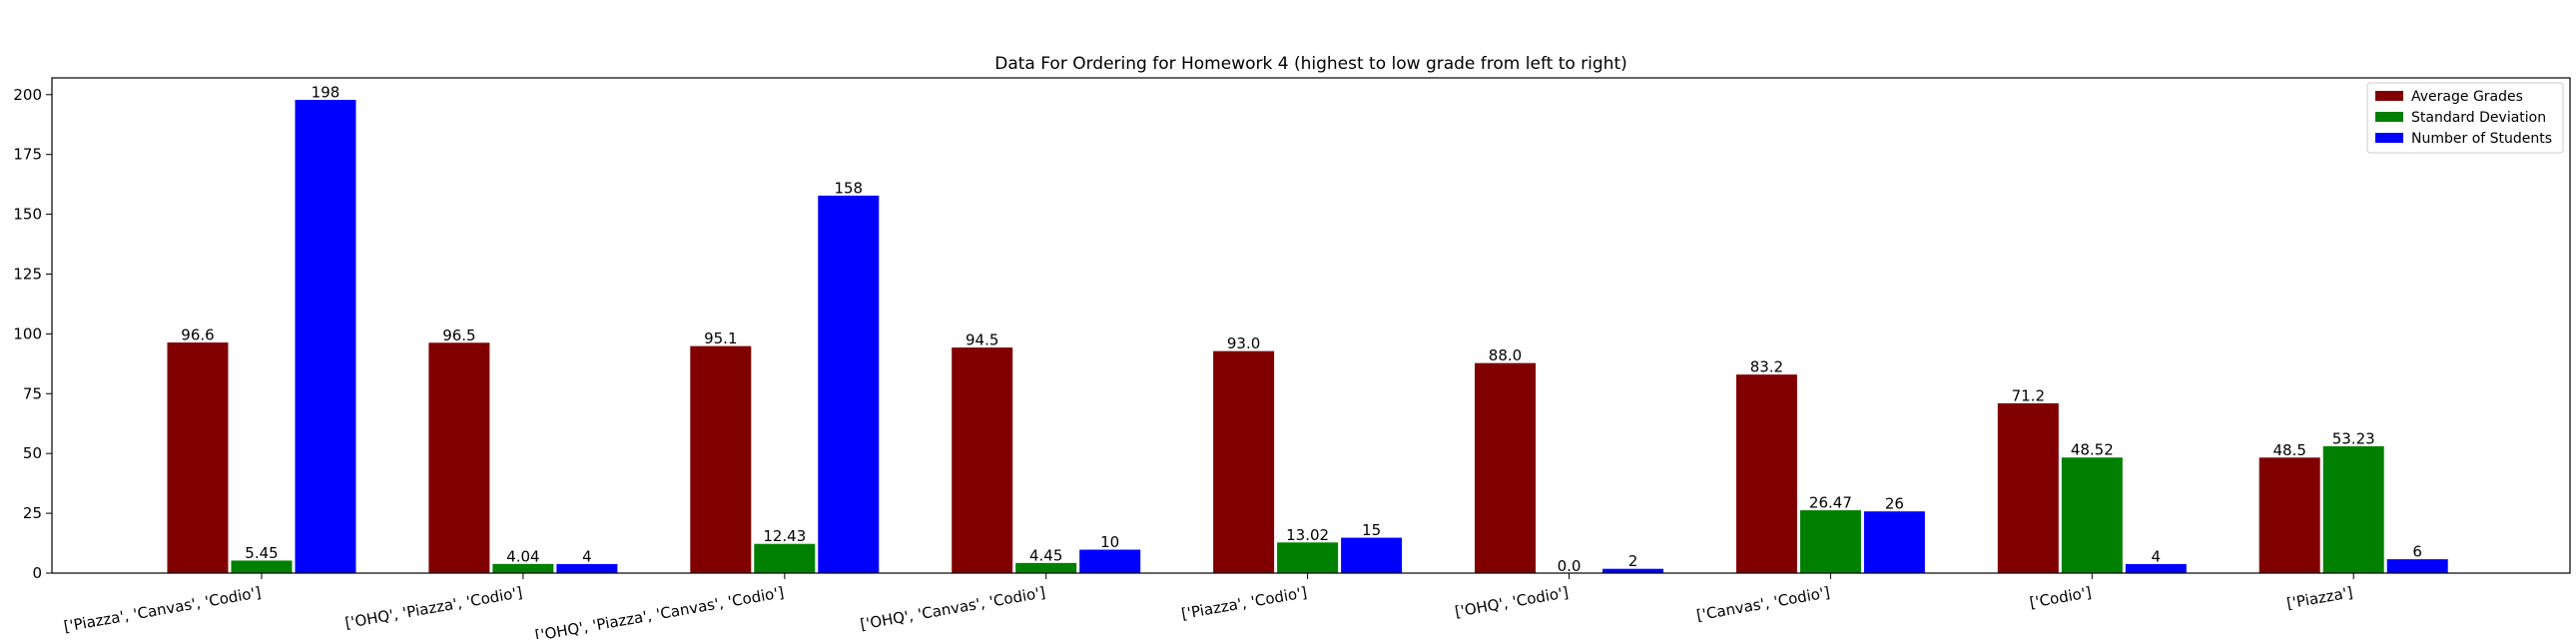 Image resolution: width=2576 pixels, height=643 pixels. Describe the element at coordinates (27, 333) in the screenshot. I see `y-tick-label: 100` at that location.